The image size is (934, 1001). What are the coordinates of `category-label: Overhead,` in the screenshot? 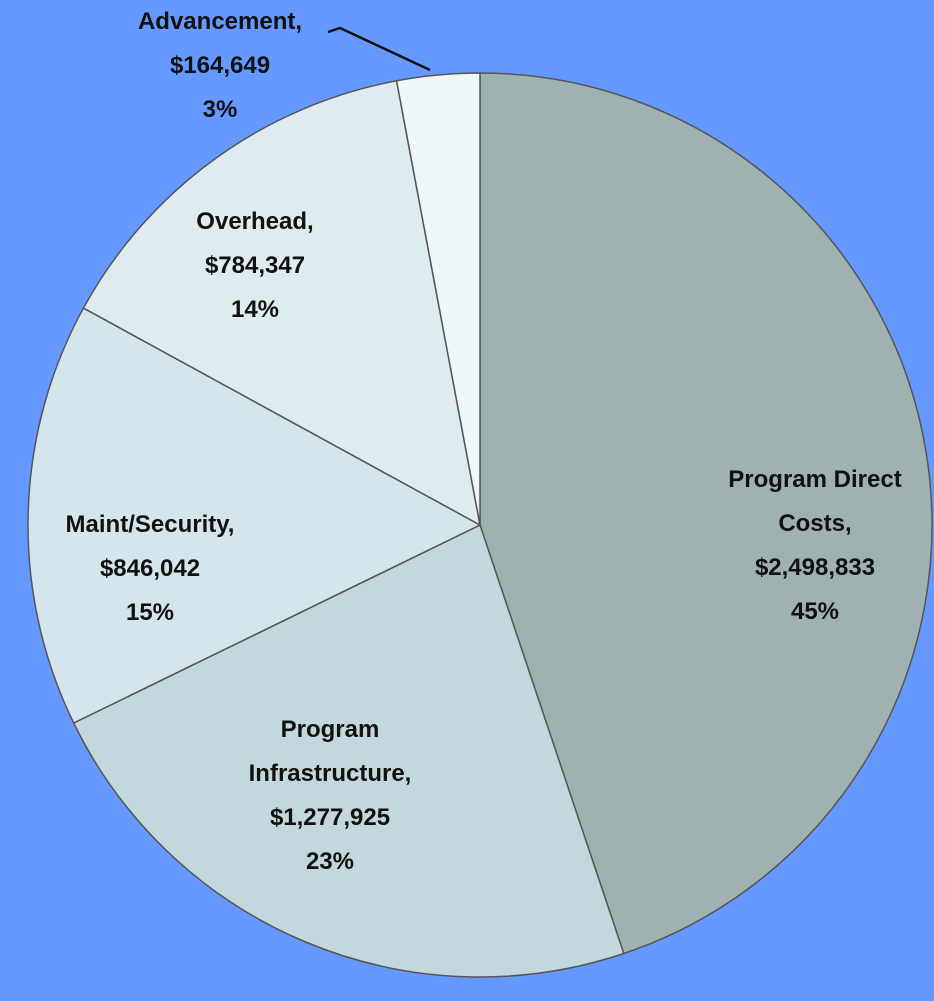 It's located at (255, 221).